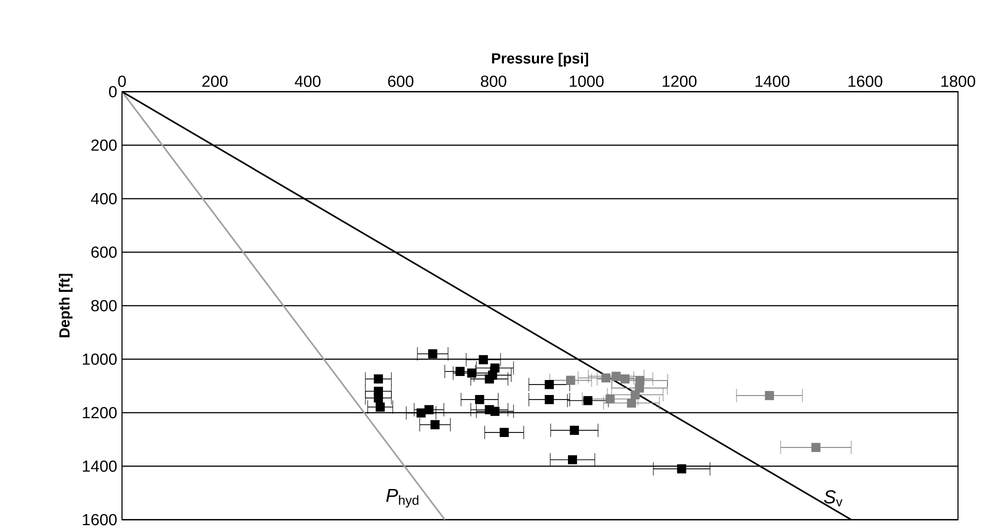  Describe the element at coordinates (402, 498) in the screenshot. I see `series-label: P$_{hyd}$` at that location.